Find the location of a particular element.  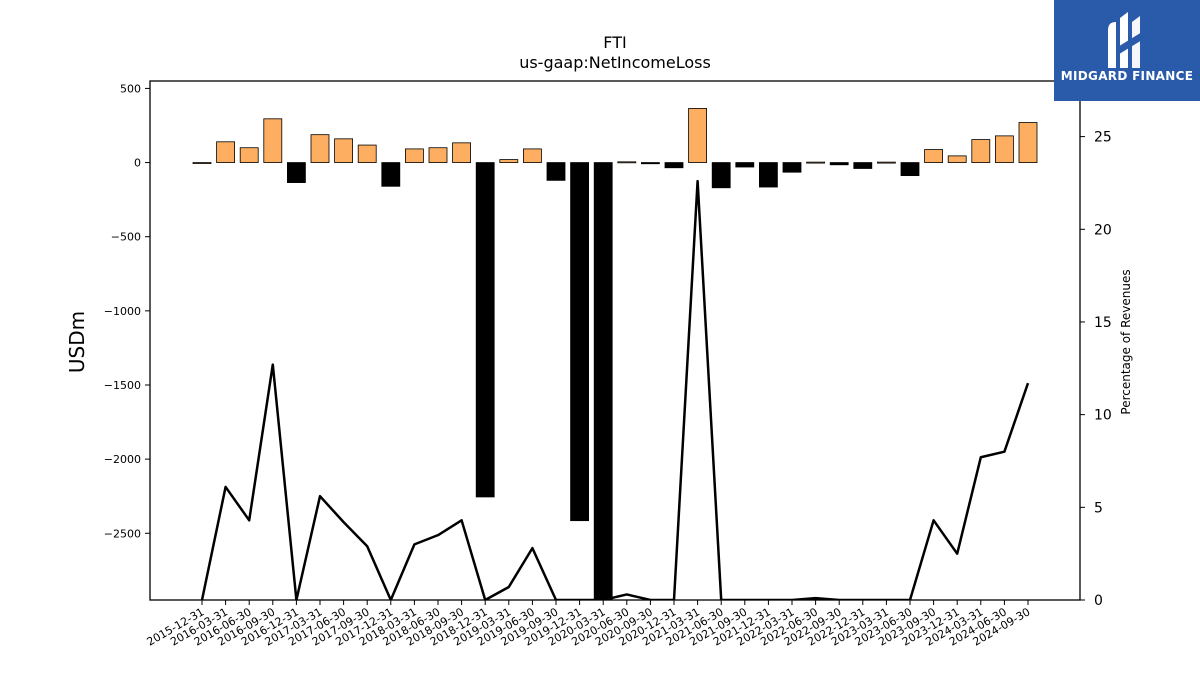

y-axis-right: 0 5 10 15 20 25 is located at coordinates (1096, 369).